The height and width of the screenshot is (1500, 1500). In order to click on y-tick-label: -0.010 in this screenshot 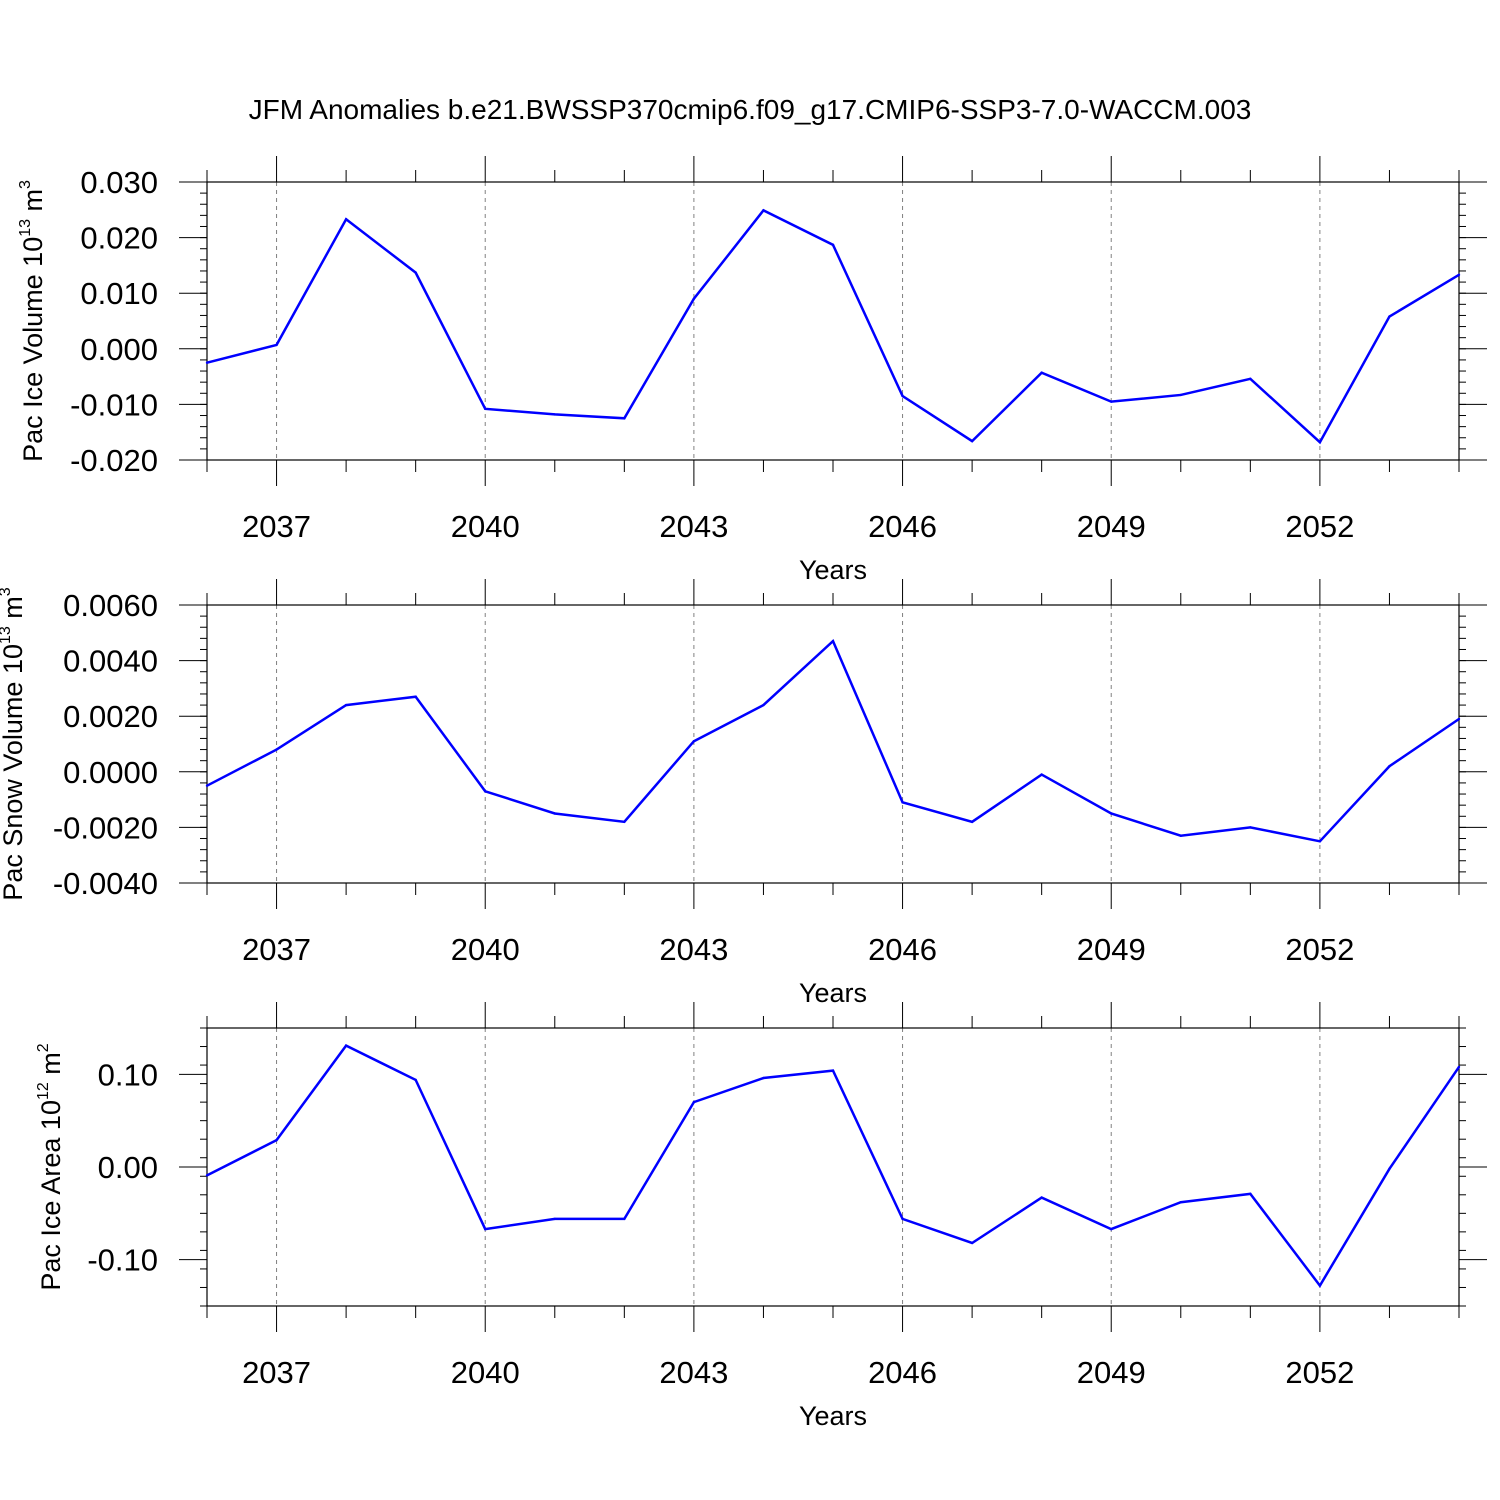, I will do `click(114, 404)`.